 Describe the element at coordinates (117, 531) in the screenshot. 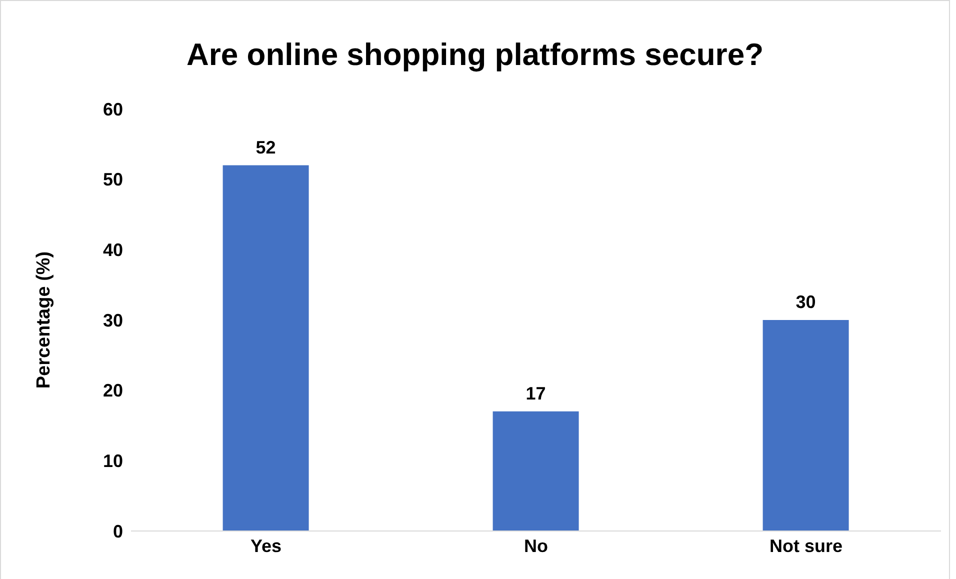

I see `y-tick-label: 0` at that location.